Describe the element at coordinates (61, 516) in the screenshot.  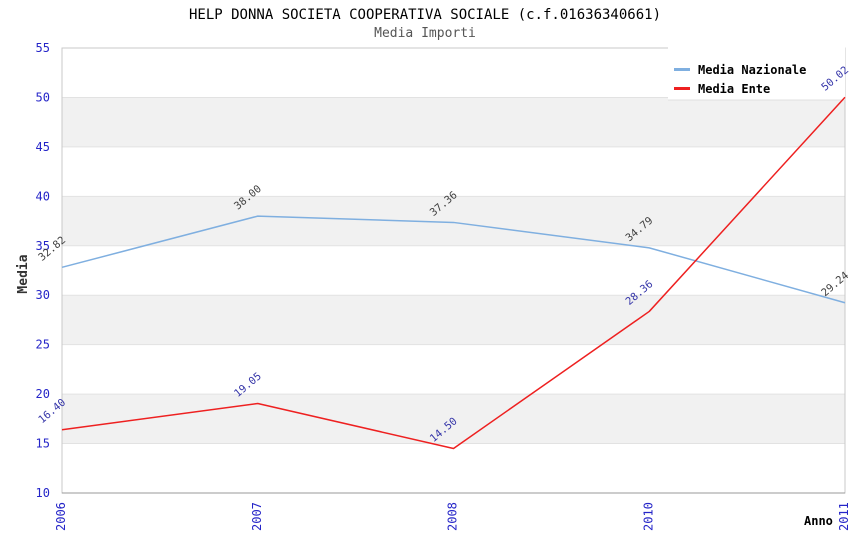
I see `x-tick-label: 2006` at that location.